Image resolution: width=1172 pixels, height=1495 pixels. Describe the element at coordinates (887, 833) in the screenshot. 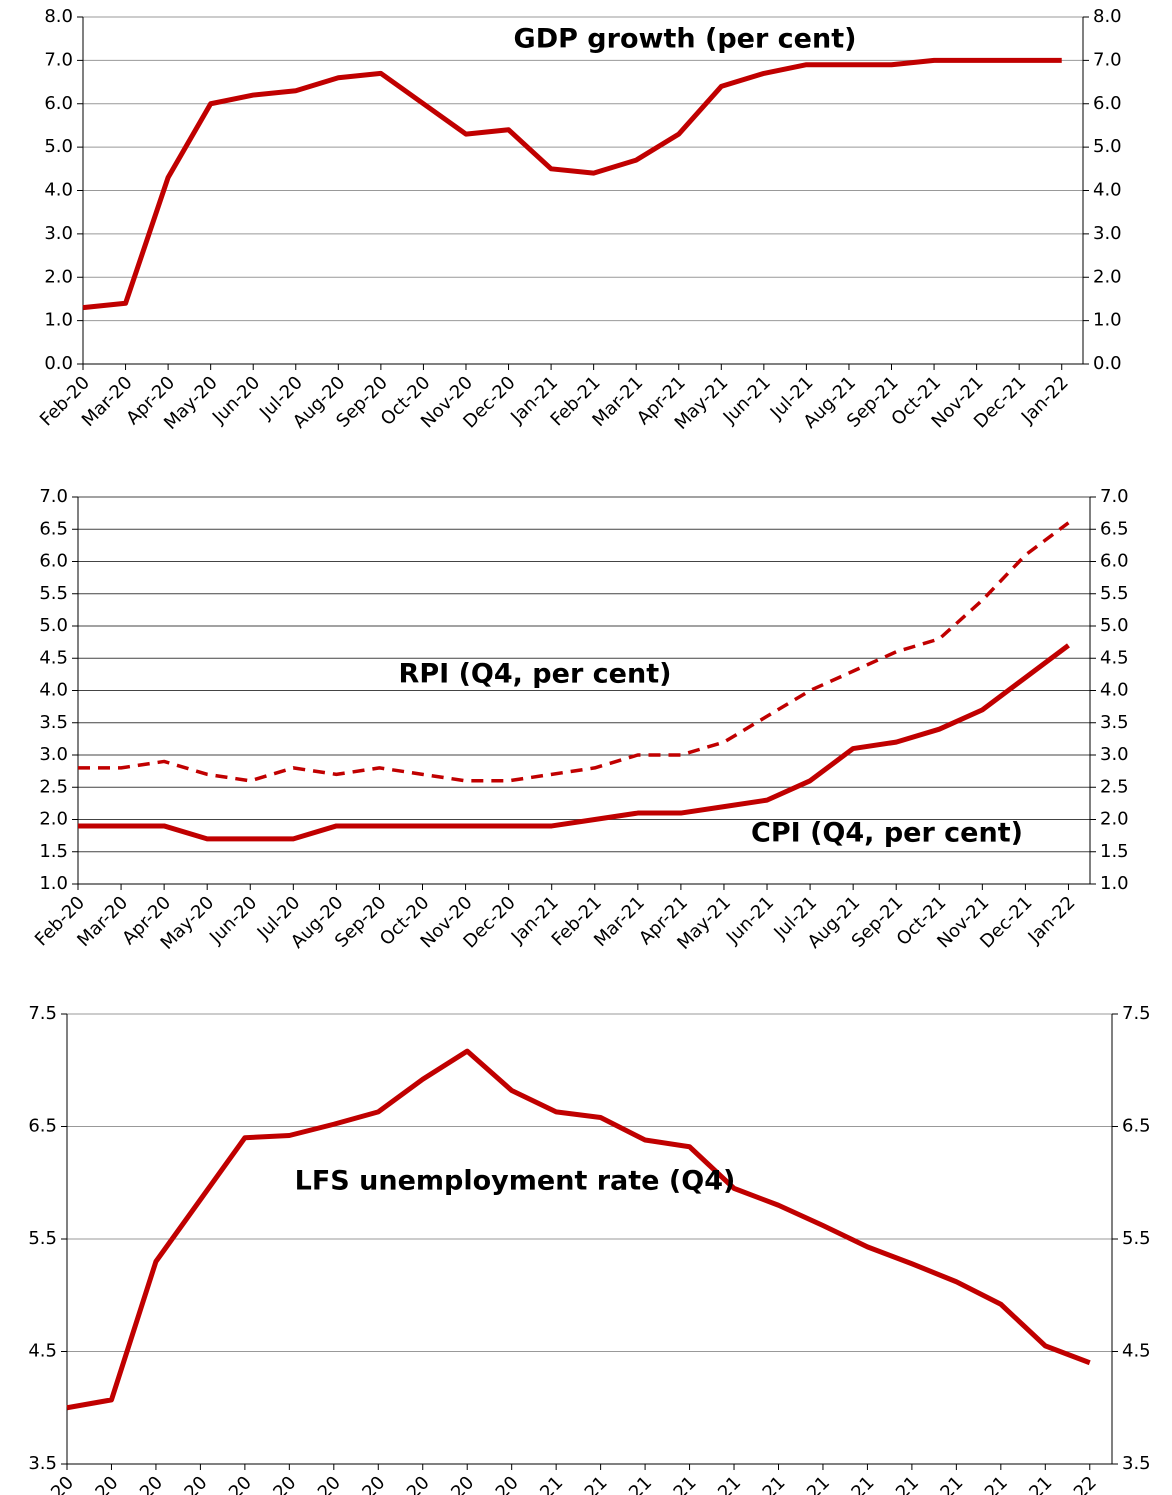

I see `series-label: CPI (Q4, per cent)` at that location.